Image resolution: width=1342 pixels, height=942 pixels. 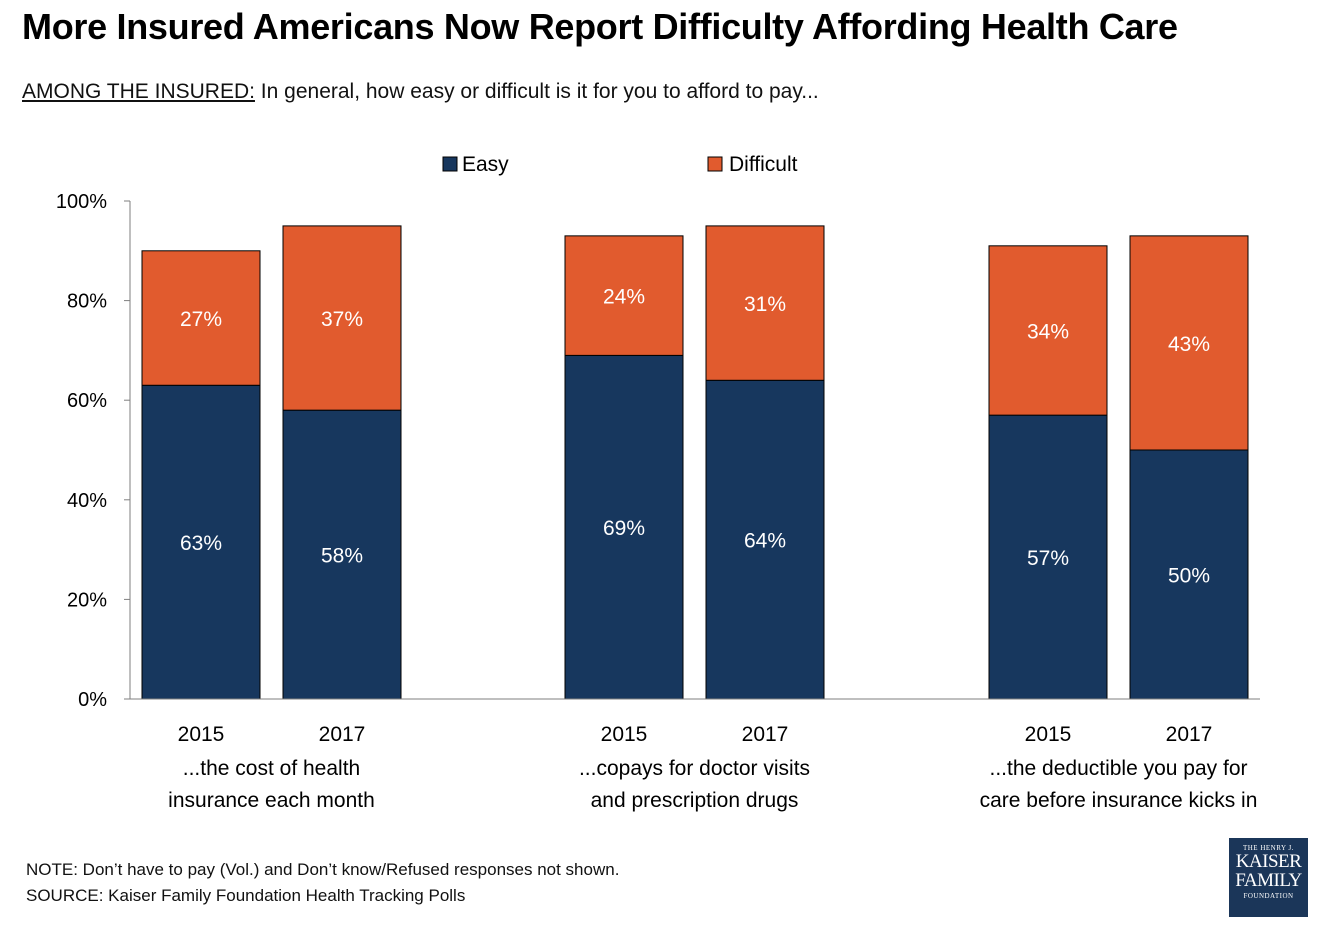 What do you see at coordinates (695, 800) in the screenshot?
I see `x-group-label: and prescription drugs` at bounding box center [695, 800].